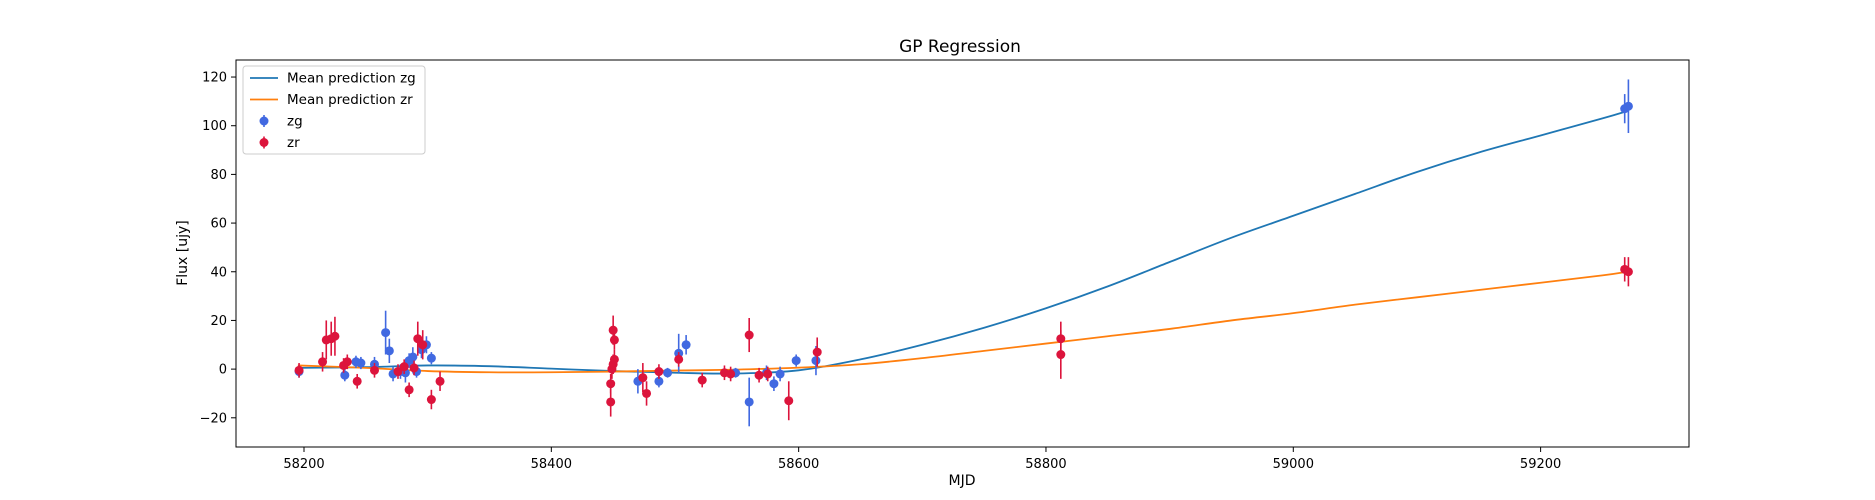  What do you see at coordinates (960, 47) in the screenshot?
I see `chart-title: GP Regression` at bounding box center [960, 47].